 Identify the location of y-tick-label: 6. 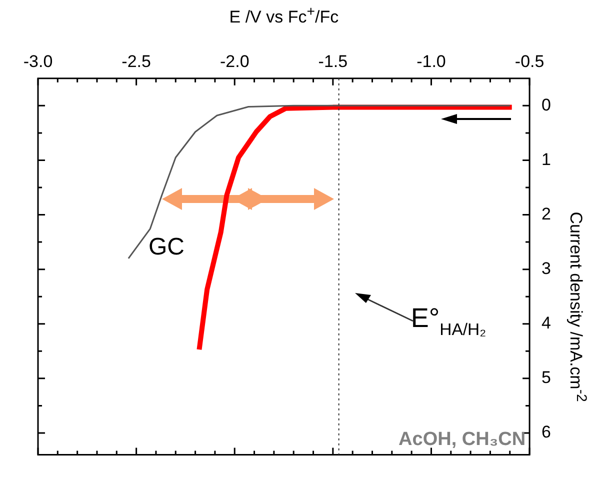
(547, 432).